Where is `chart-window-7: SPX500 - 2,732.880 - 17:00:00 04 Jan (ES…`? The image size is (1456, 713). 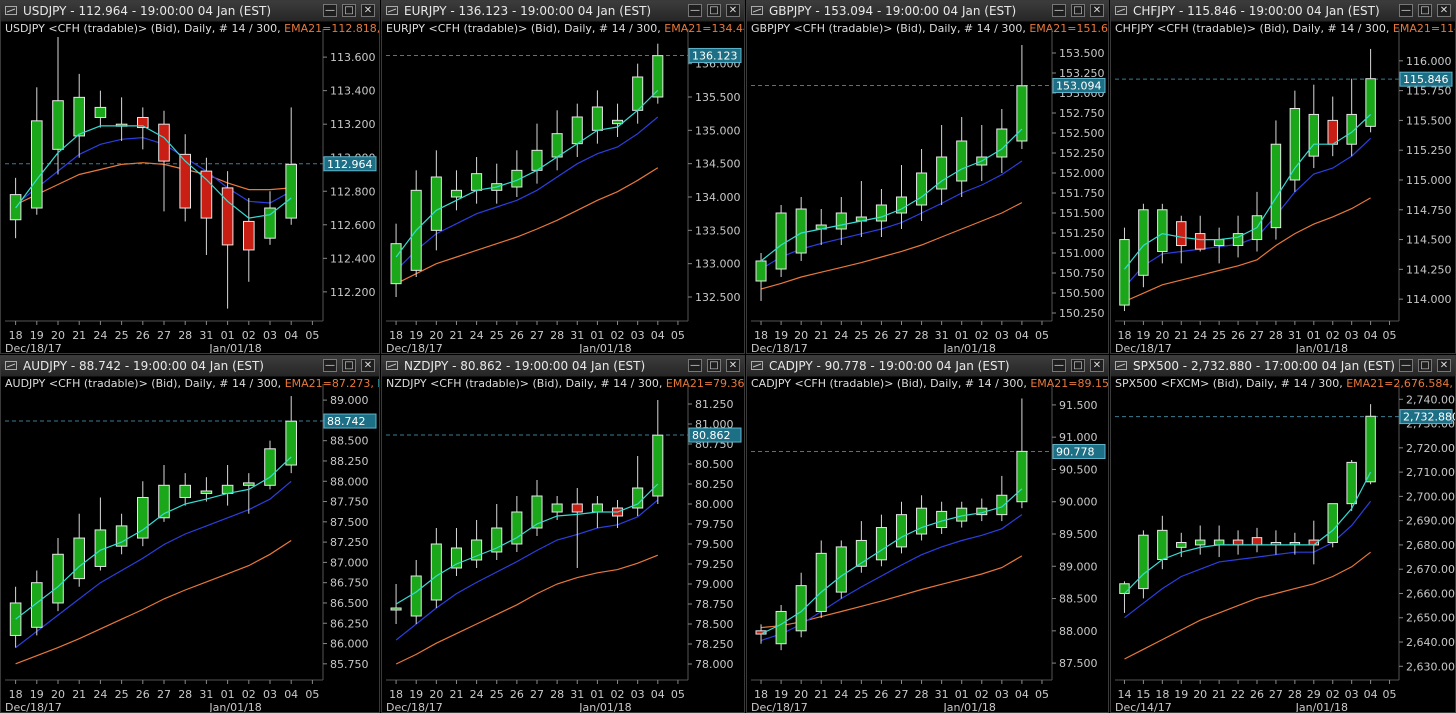
chart-window-7: SPX500 - 2,732.880 - 17:00:00 04 Jan (ES… is located at coordinates (1283, 534).